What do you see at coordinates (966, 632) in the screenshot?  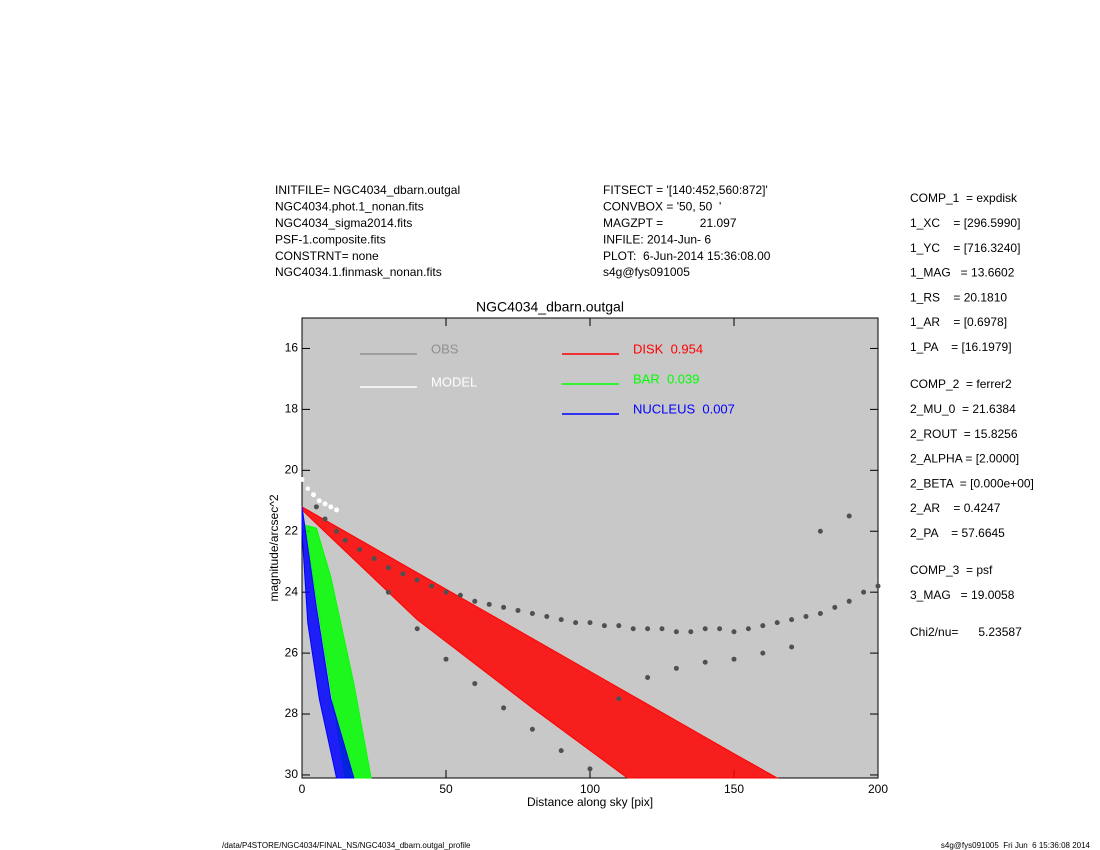 I see `fit-parameter: Chi2/nu= 5.23587` at bounding box center [966, 632].